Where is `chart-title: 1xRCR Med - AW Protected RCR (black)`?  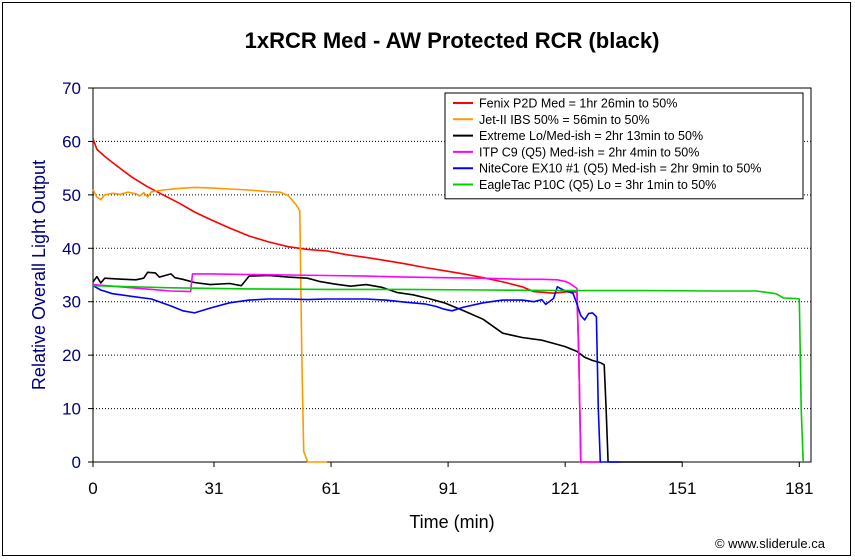 chart-title: 1xRCR Med - AW Protected RCR (black) is located at coordinates (452, 40).